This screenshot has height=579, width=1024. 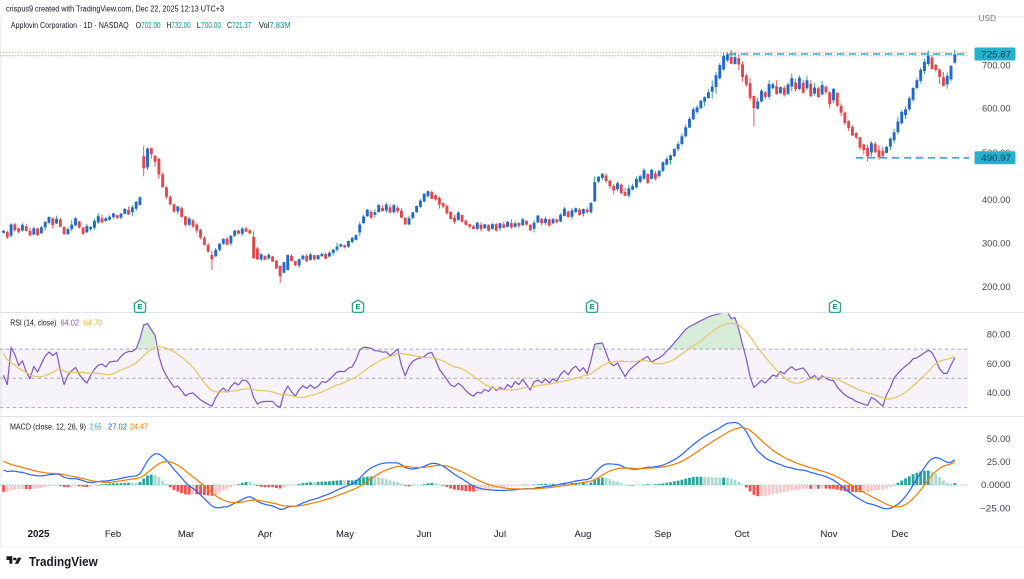 I want to click on svg-text: 7.83M, so click(x=280, y=25).